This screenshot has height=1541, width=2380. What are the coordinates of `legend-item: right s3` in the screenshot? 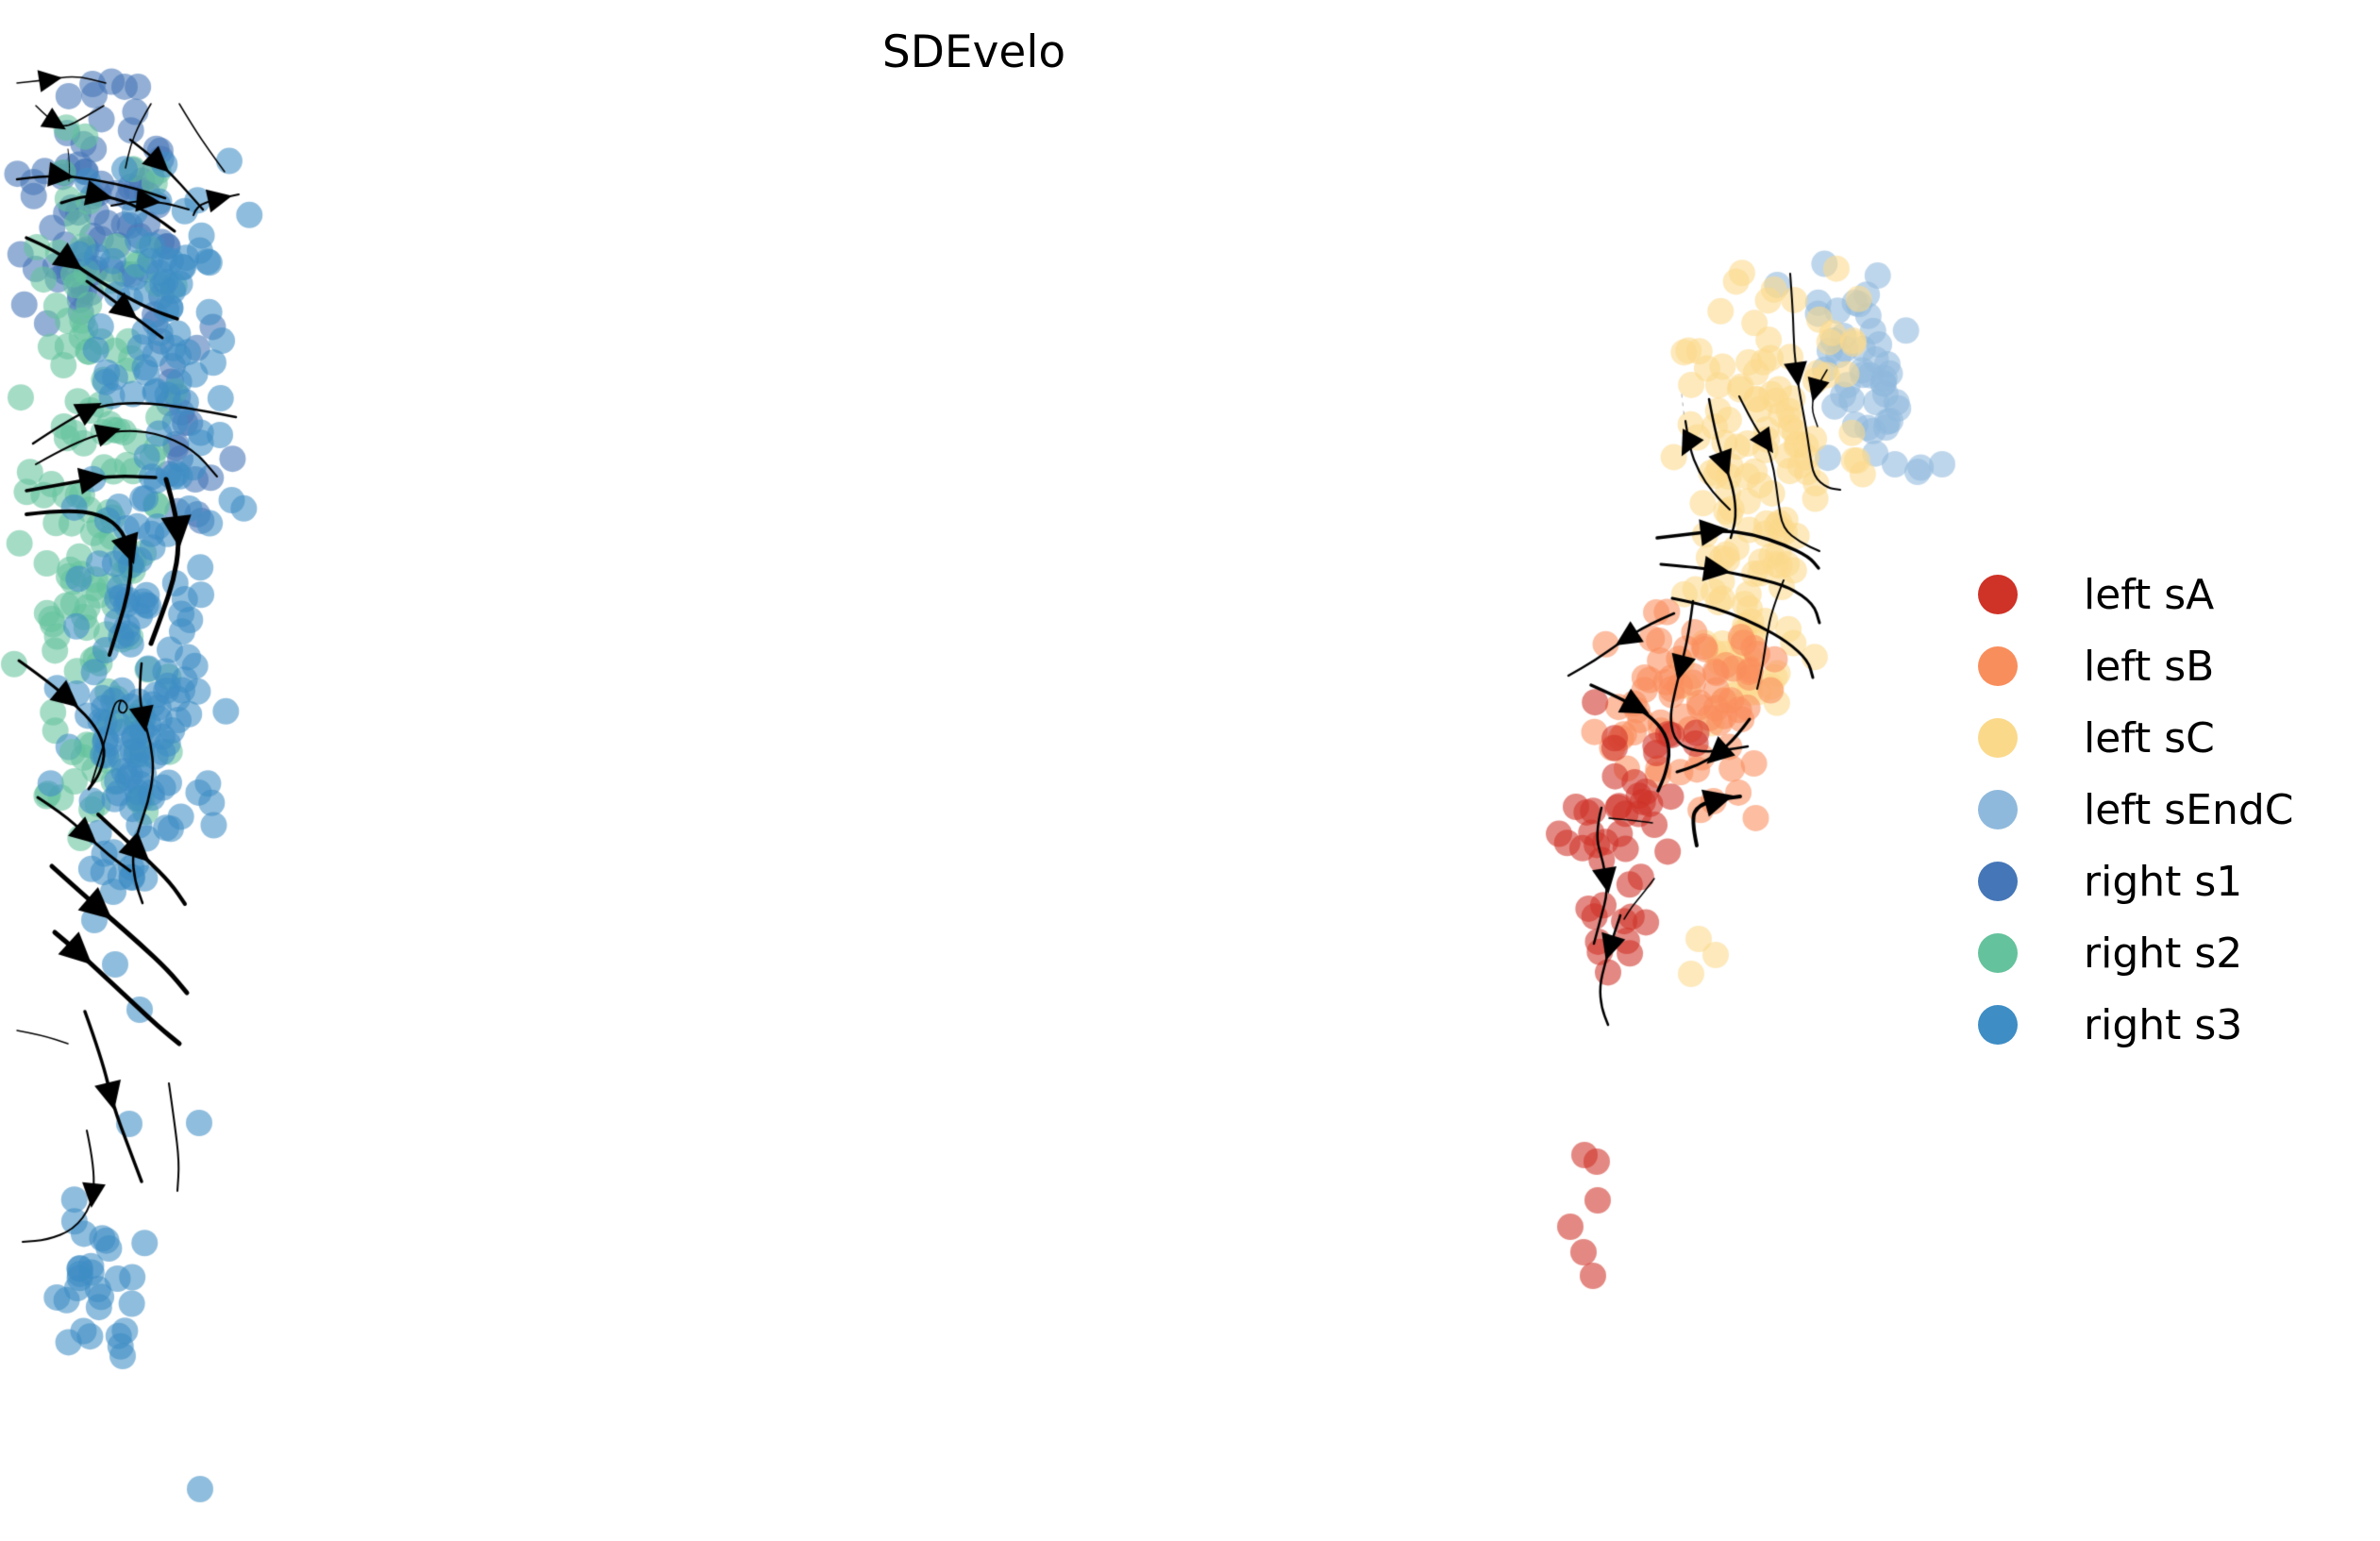 It's located at (2136, 1025).